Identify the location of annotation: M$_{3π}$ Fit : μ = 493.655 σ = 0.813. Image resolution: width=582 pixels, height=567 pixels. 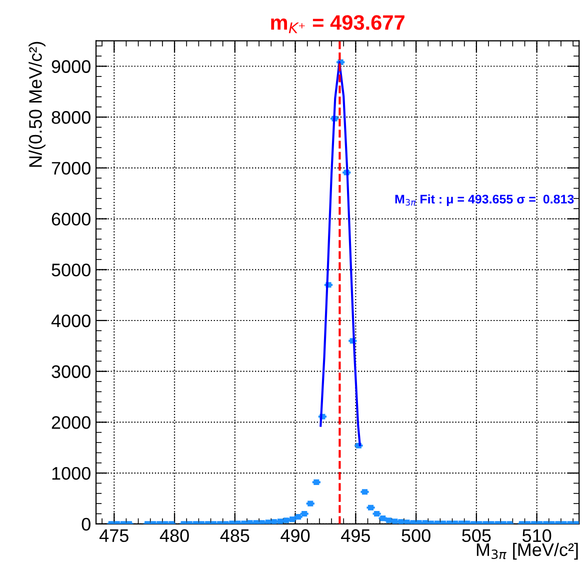
(484, 200).